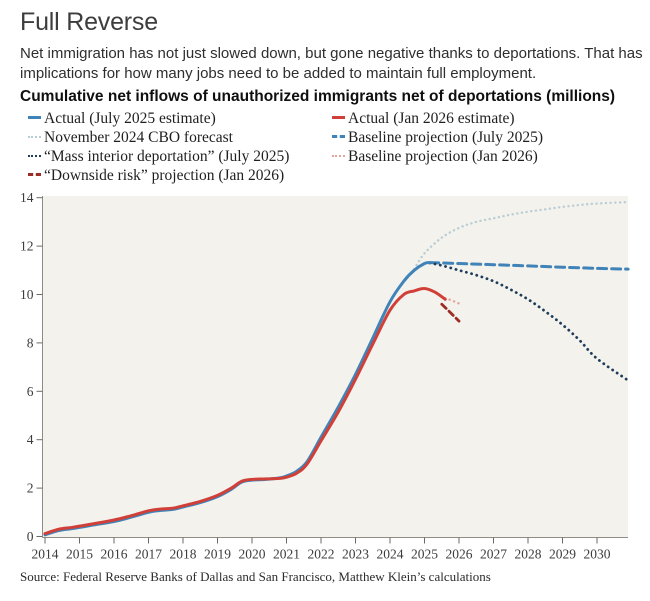  I want to click on x-tick-label: 2014, so click(45, 554).